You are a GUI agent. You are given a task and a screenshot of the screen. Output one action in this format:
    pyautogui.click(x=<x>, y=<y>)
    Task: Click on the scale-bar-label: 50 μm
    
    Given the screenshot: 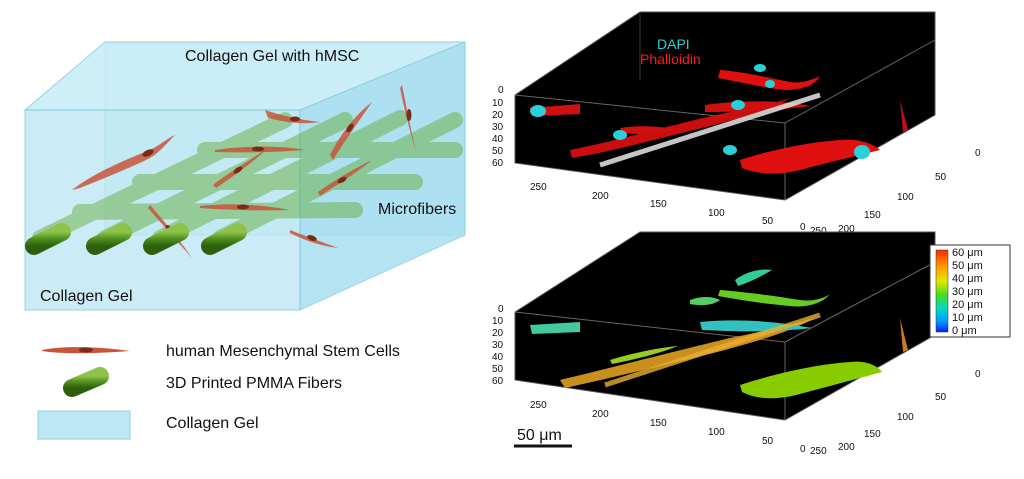 What is the action you would take?
    pyautogui.click(x=539, y=435)
    